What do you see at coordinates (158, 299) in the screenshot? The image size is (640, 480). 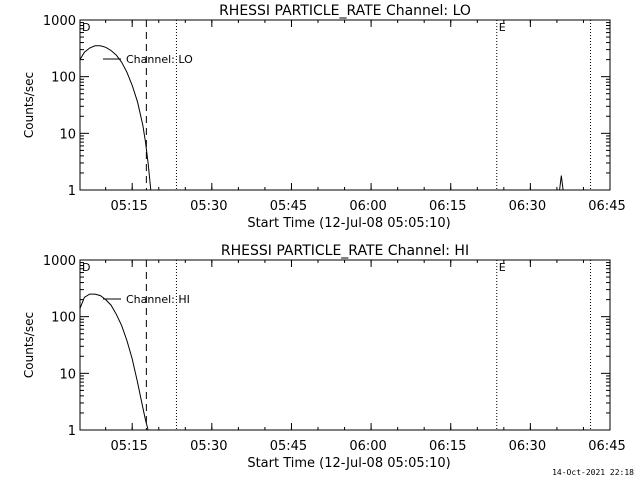 I see `legend-label: Channel: HI` at bounding box center [158, 299].